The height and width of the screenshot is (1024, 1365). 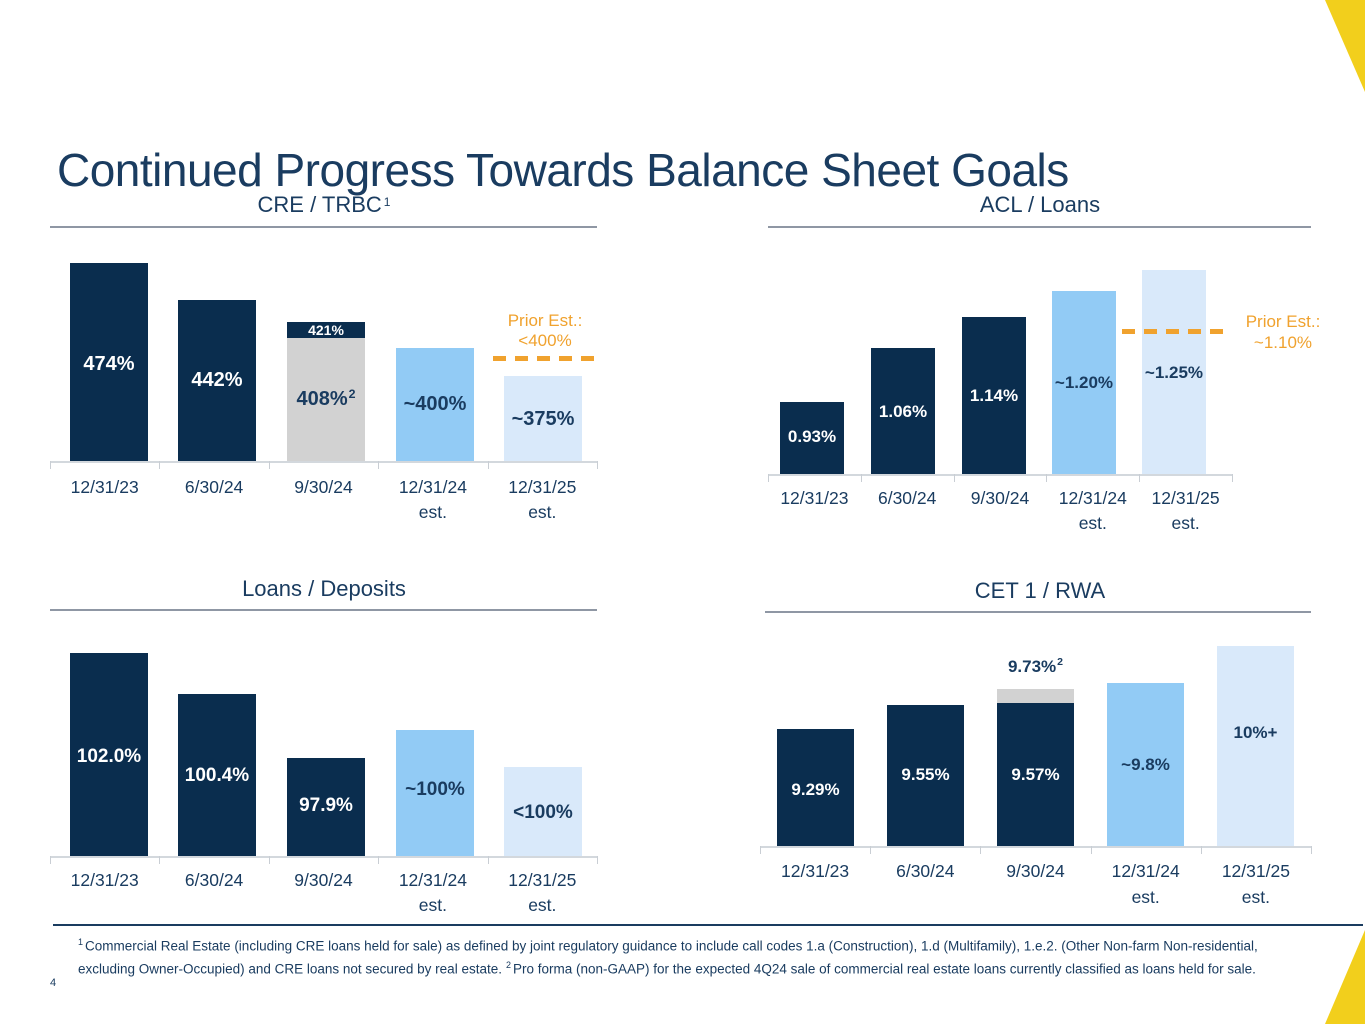 What do you see at coordinates (387, 202) in the screenshot?
I see `superscript-marker: 1` at bounding box center [387, 202].